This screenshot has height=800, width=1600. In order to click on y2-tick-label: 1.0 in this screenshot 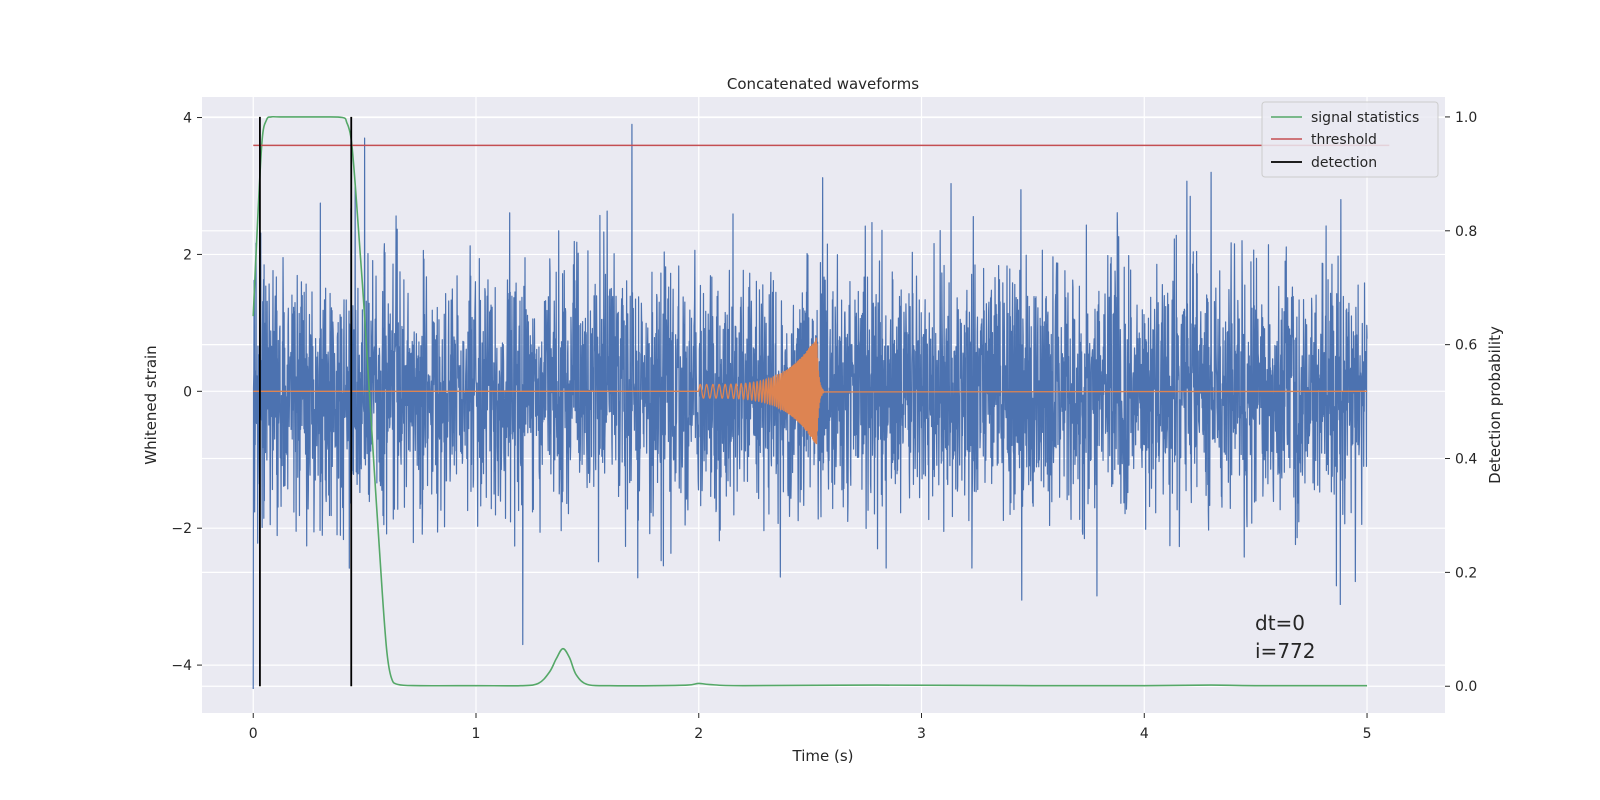, I will do `click(1466, 118)`.